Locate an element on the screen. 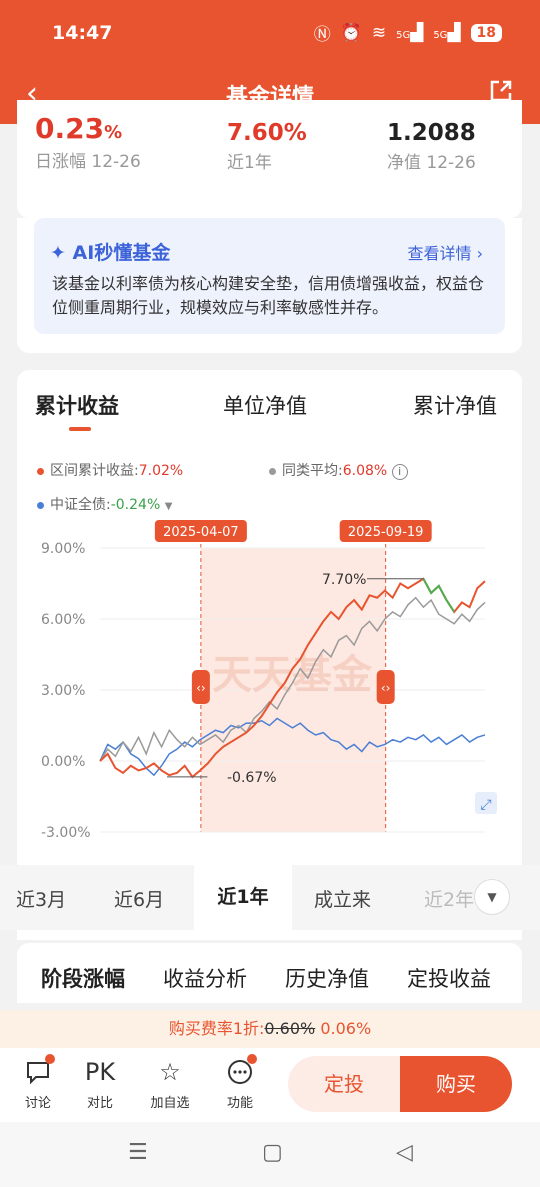  status-bar: 14:47 Ⓝ ⏰ ≋ 5G▟ 5G▟ 18 is located at coordinates (270, 33).